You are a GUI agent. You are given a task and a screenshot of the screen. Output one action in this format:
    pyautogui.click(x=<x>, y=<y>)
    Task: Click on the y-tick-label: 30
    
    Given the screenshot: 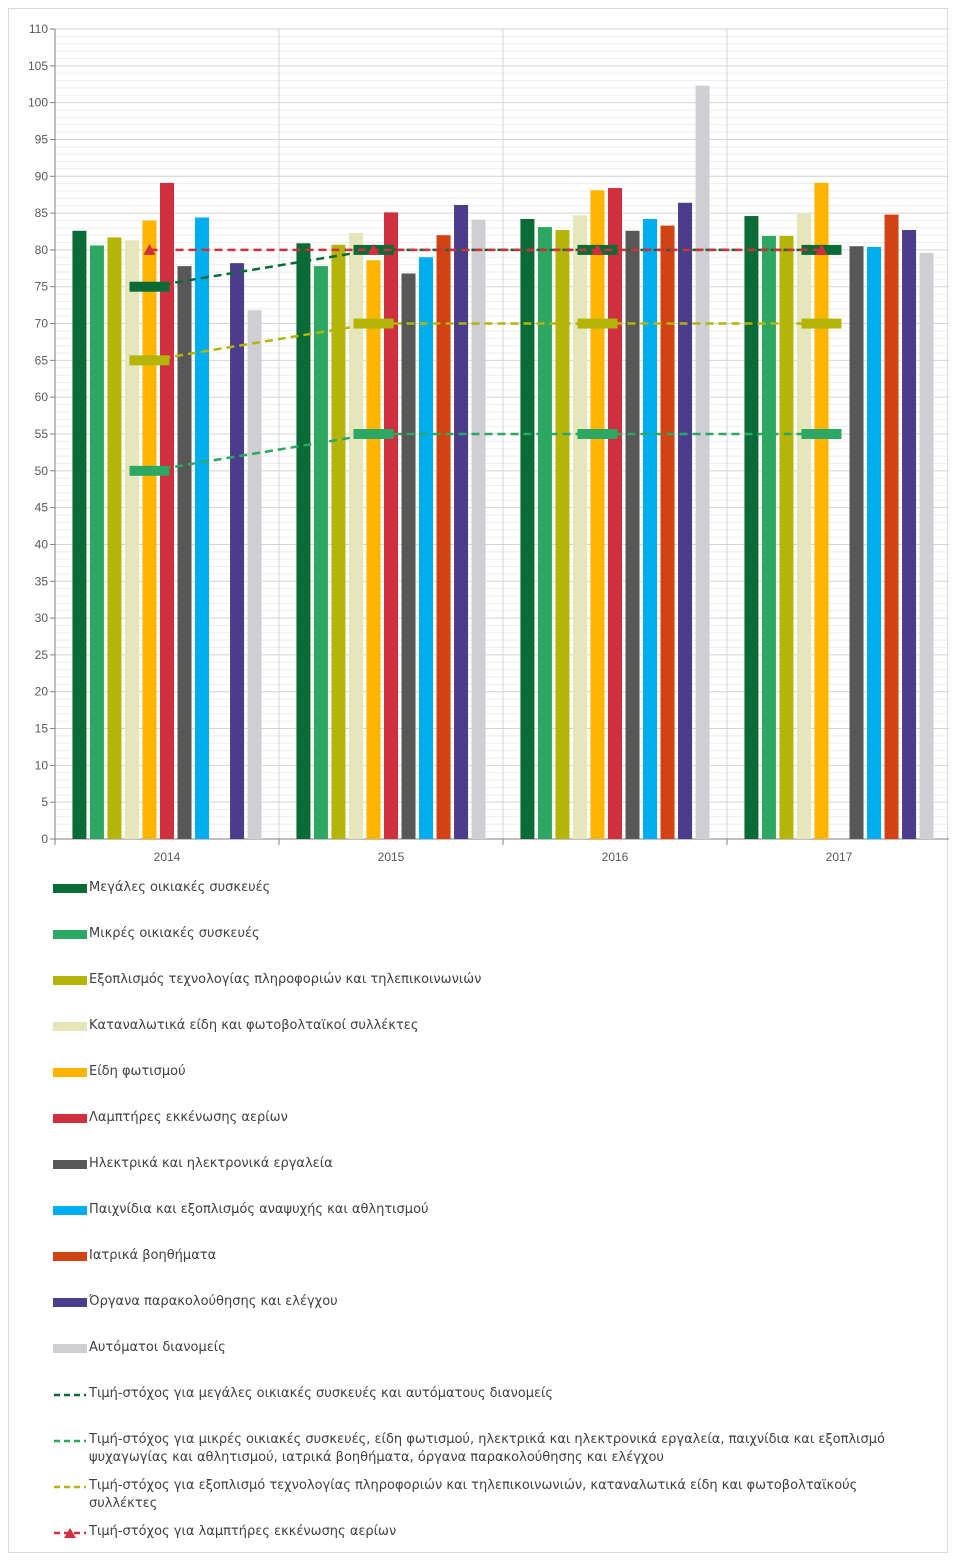 What is the action you would take?
    pyautogui.click(x=42, y=618)
    